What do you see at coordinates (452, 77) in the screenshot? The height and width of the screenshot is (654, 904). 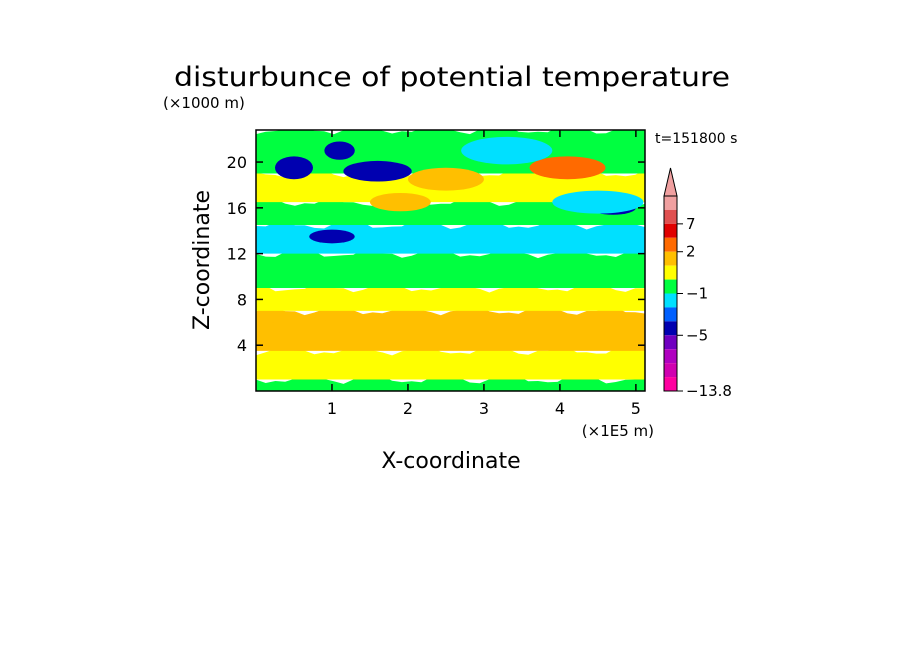 I see `chart-title: disturbunce of potential temperature` at bounding box center [452, 77].